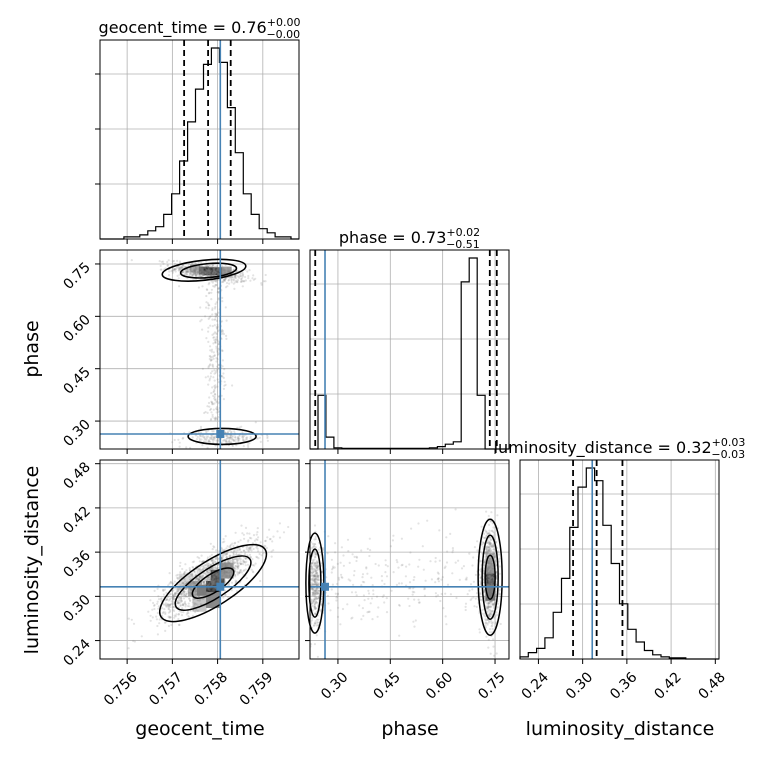 This screenshot has width=760, height=760. I want to click on y-tick-label: 0.30, so click(76, 433).